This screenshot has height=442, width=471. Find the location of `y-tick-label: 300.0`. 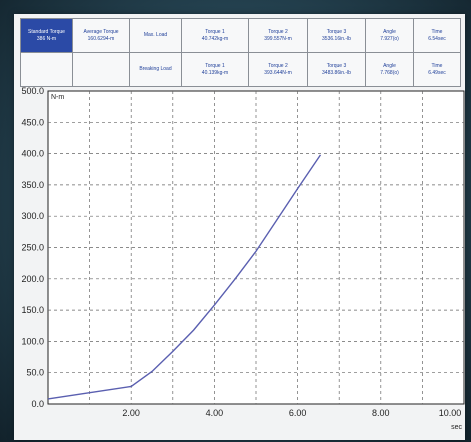

y-tick-label: 300.0 is located at coordinates (32, 216).